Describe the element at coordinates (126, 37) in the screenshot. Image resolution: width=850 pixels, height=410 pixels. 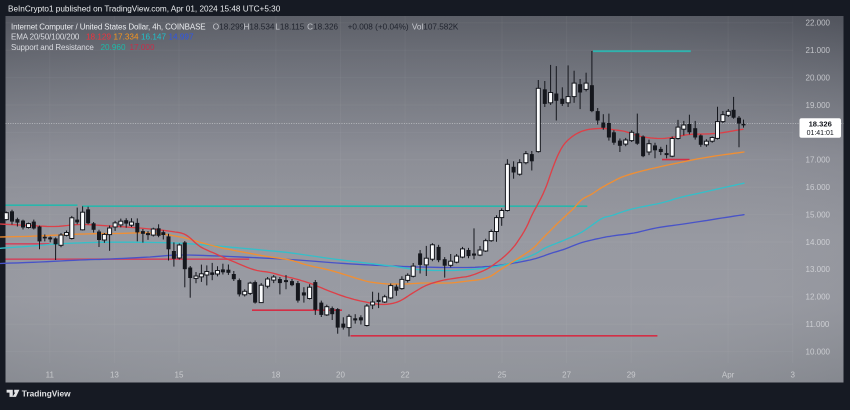
I see `svg-text: 17.334` at that location.